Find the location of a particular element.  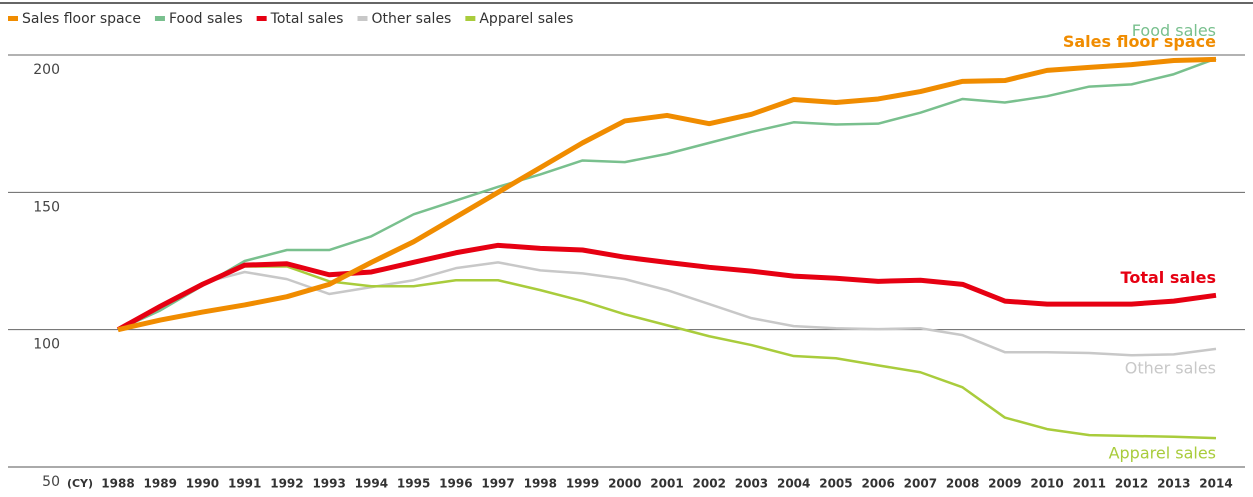

x-tick-label: 2004 is located at coordinates (793, 484).